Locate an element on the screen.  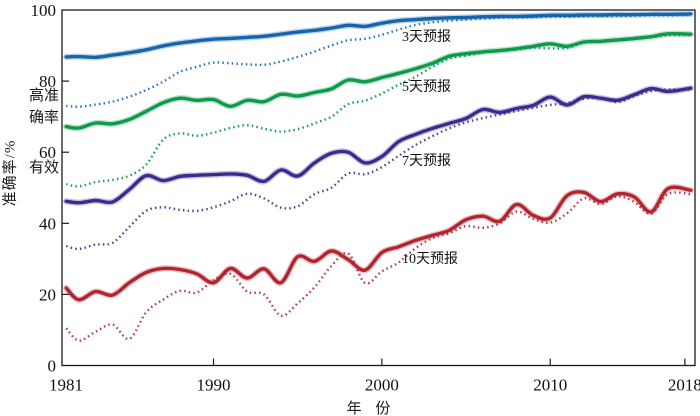
series-label-1: 5天预报 is located at coordinates (426, 87).